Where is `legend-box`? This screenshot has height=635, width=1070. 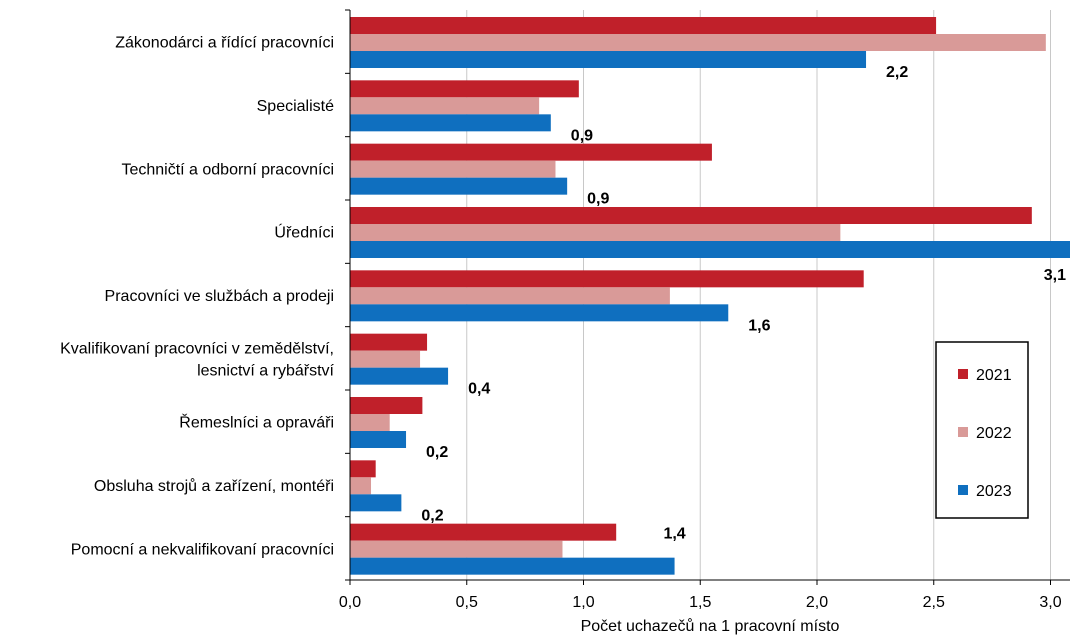
legend-box is located at coordinates (982, 430).